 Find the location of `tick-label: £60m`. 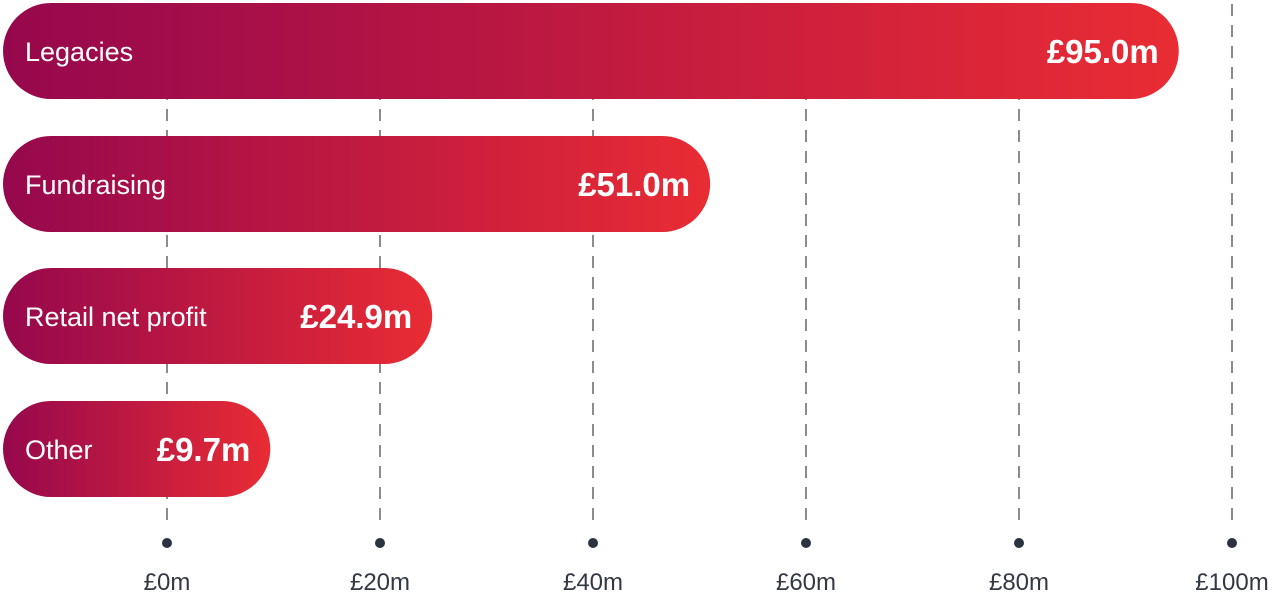

tick-label: £60m is located at coordinates (806, 582).